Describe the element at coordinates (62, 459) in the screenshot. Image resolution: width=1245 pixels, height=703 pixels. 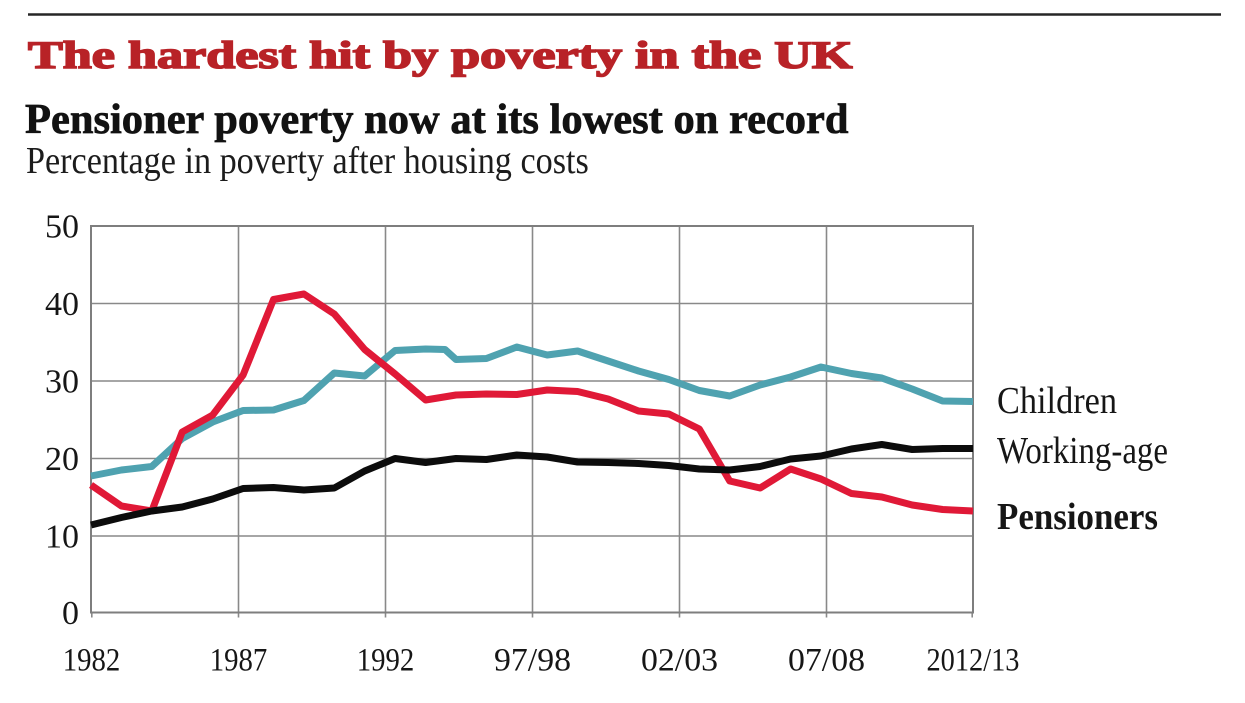
I see `svg-text: 20` at that location.